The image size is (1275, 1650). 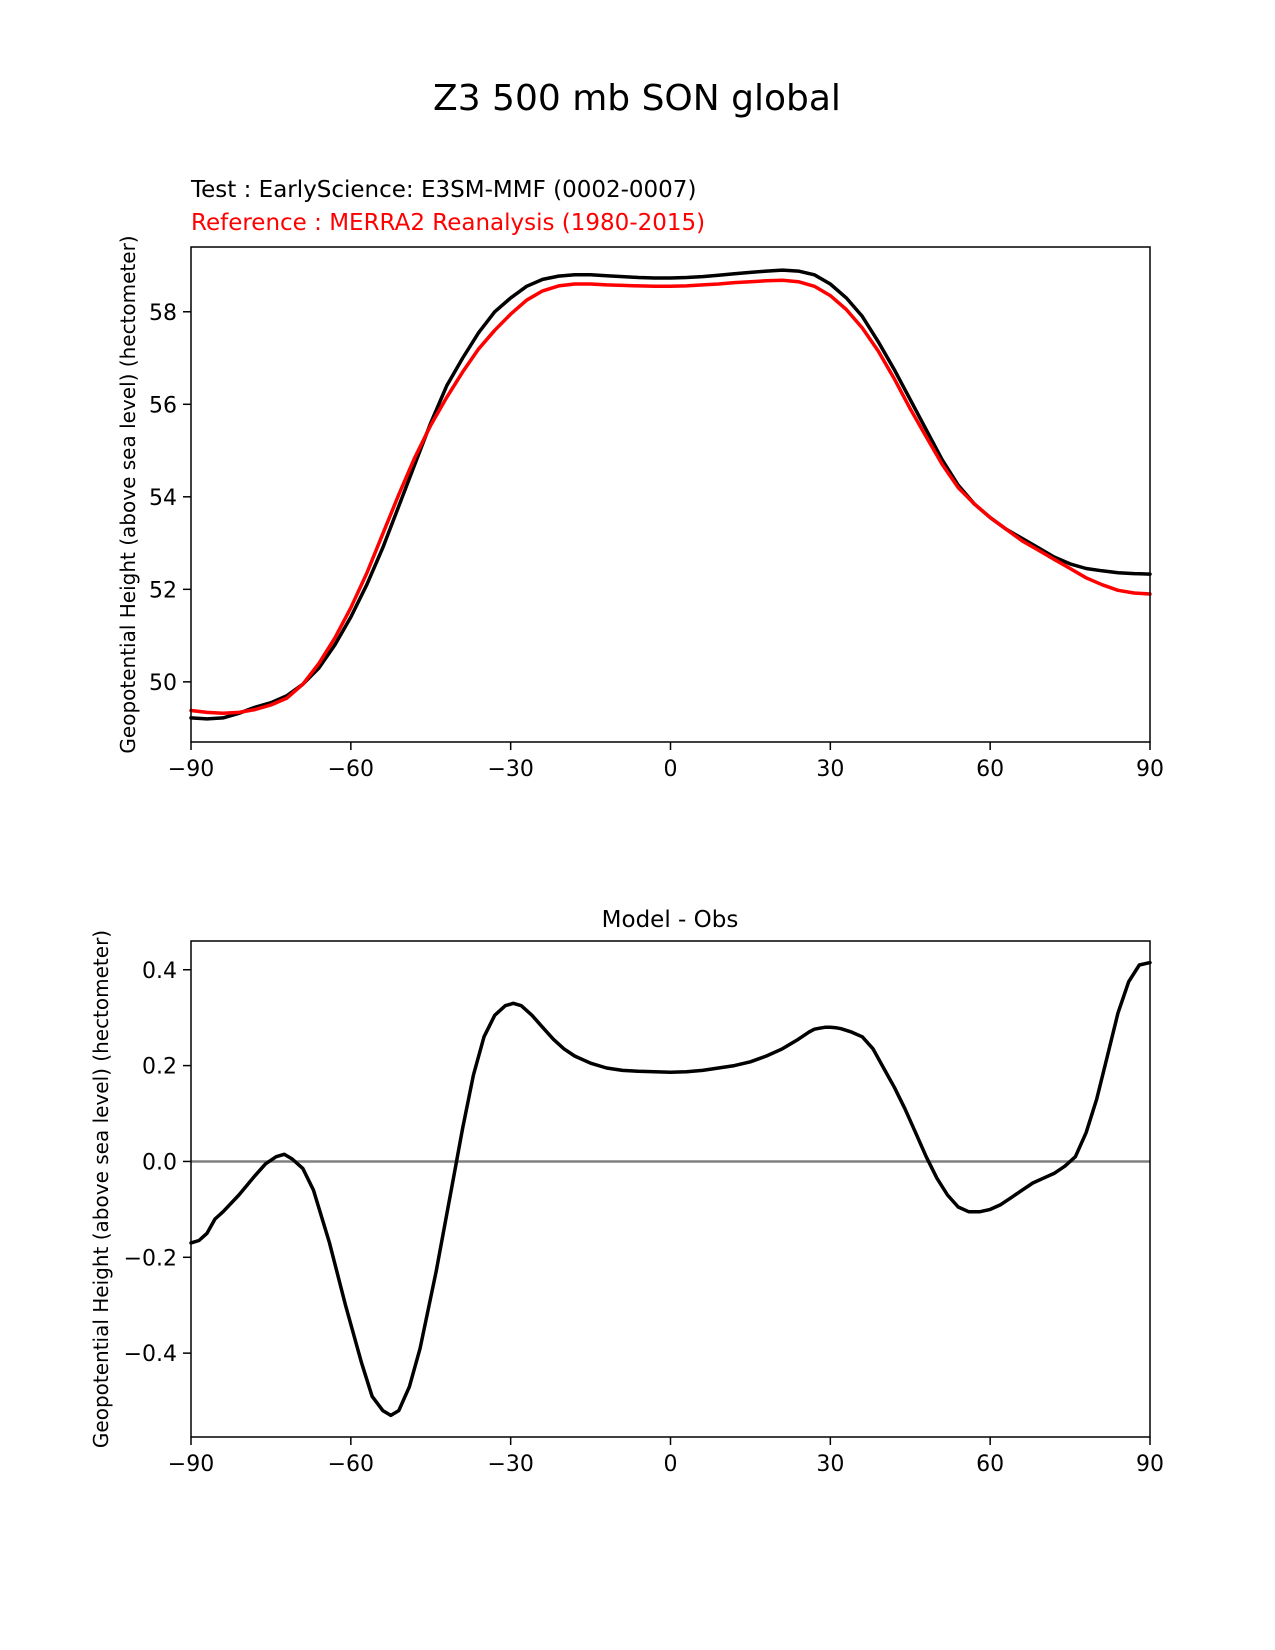 What do you see at coordinates (159, 1067) in the screenshot?
I see `y-tick-label: 0.2` at bounding box center [159, 1067].